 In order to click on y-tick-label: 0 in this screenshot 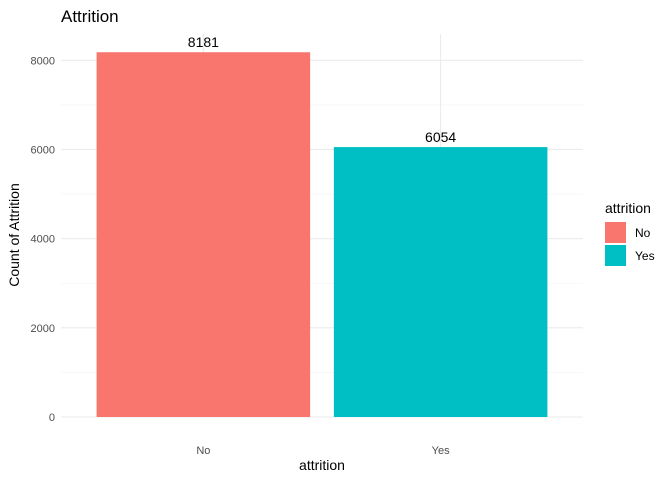, I will do `click(52, 418)`.